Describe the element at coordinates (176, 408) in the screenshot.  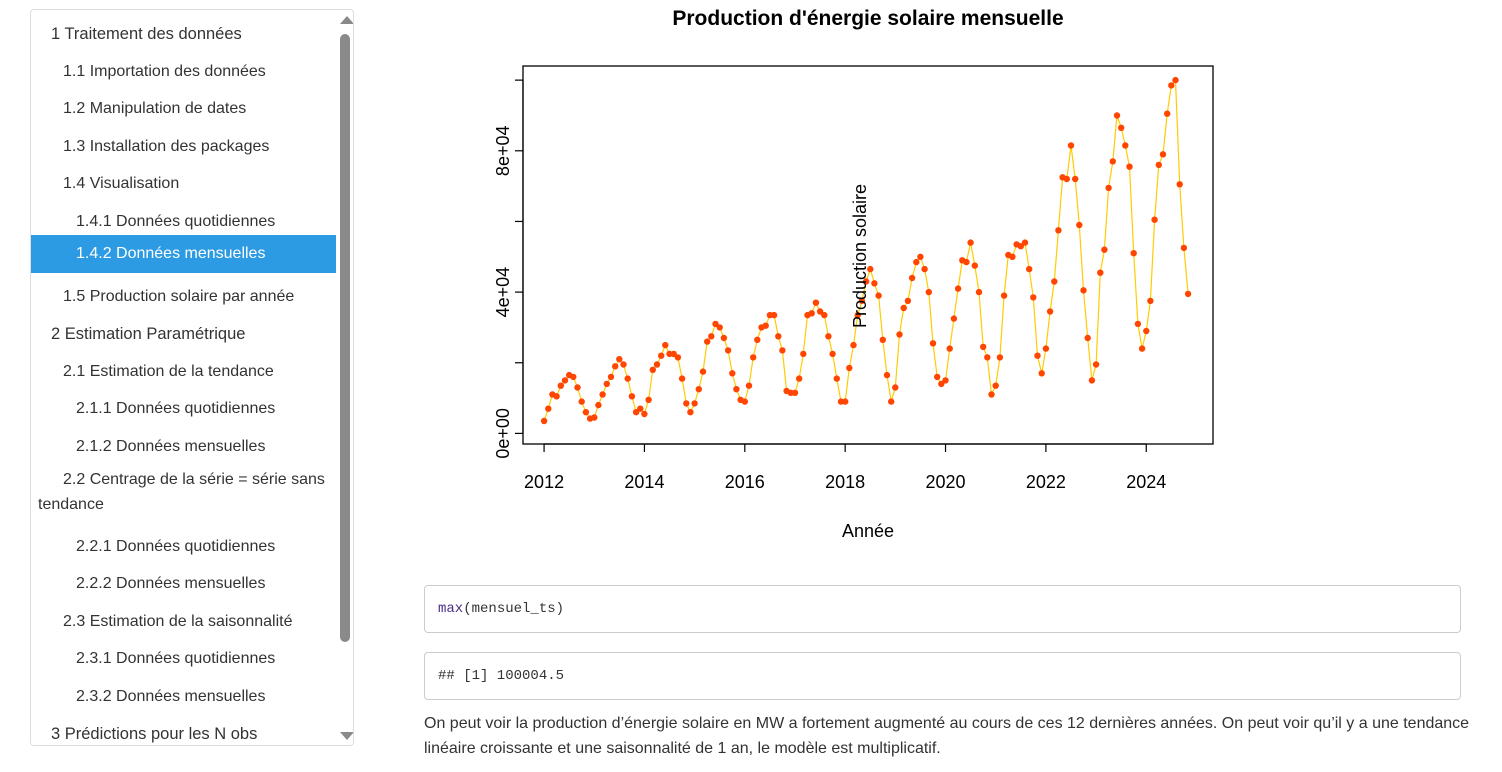
I see `toc-item: 2.1.1 Données quotidiennes` at that location.